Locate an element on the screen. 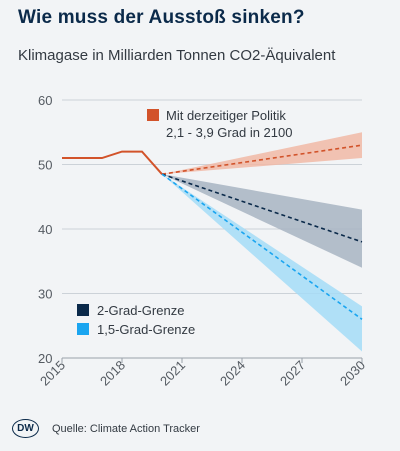 This screenshot has height=451, width=400. line-two is located at coordinates (262, 208).